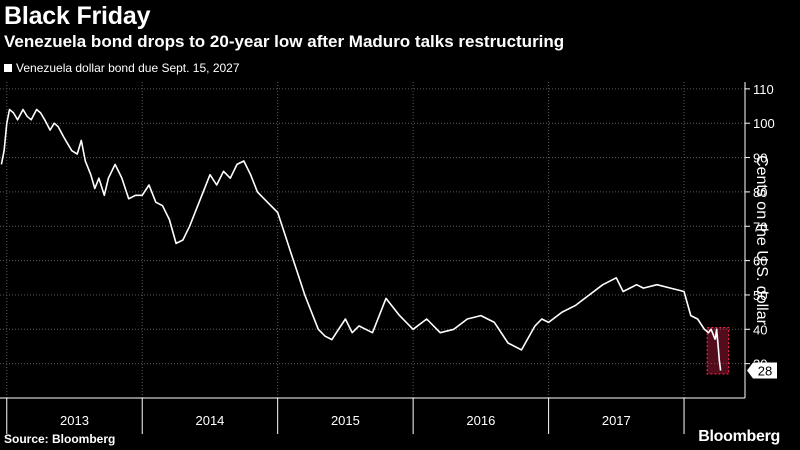 The image size is (800, 450). What do you see at coordinates (761, 240) in the screenshot?
I see `y-axis-label: Cents on the U.S. dollar` at bounding box center [761, 240].